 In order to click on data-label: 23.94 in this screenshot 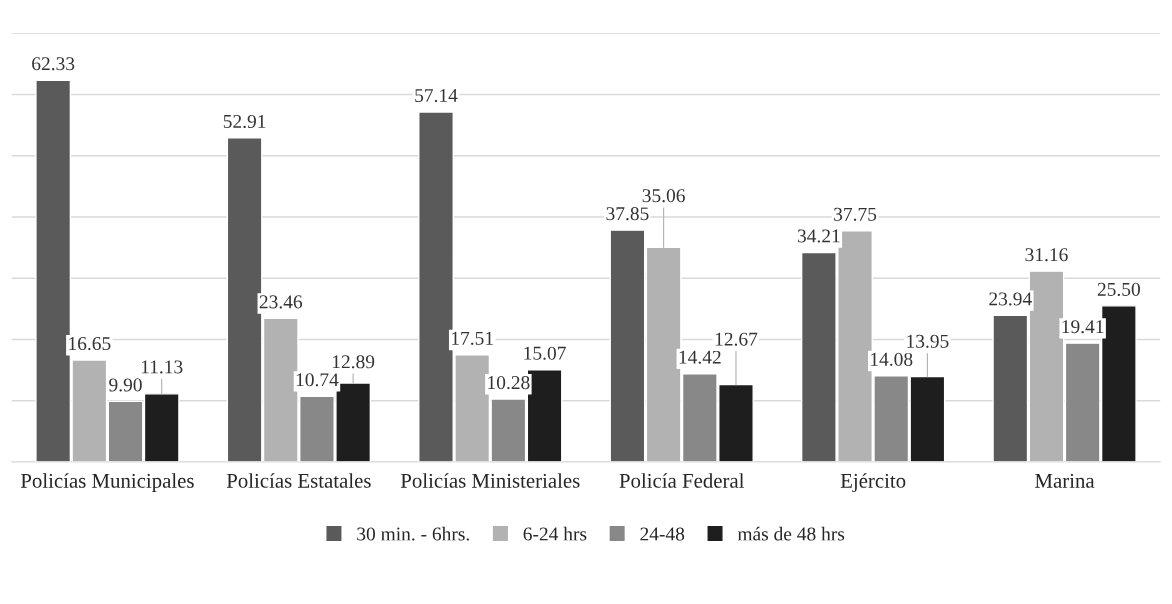, I will do `click(1010, 299)`.